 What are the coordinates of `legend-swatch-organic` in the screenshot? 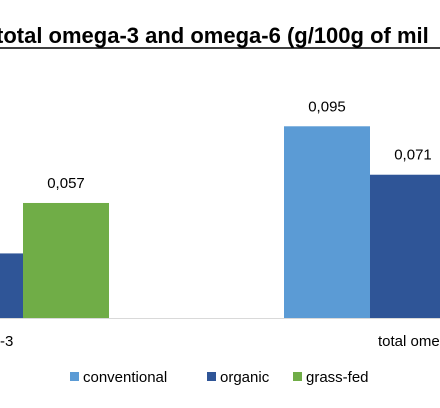 It's located at (211, 376).